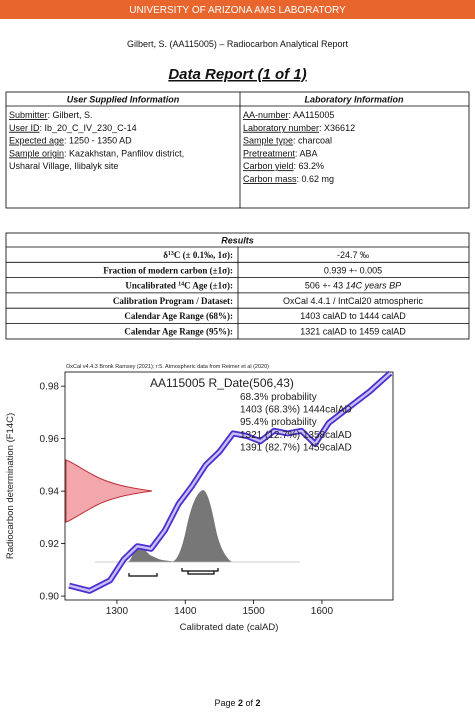 The height and width of the screenshot is (712, 475). What do you see at coordinates (70, 115) in the screenshot?
I see `info-value: : Gilbert, S.` at bounding box center [70, 115].